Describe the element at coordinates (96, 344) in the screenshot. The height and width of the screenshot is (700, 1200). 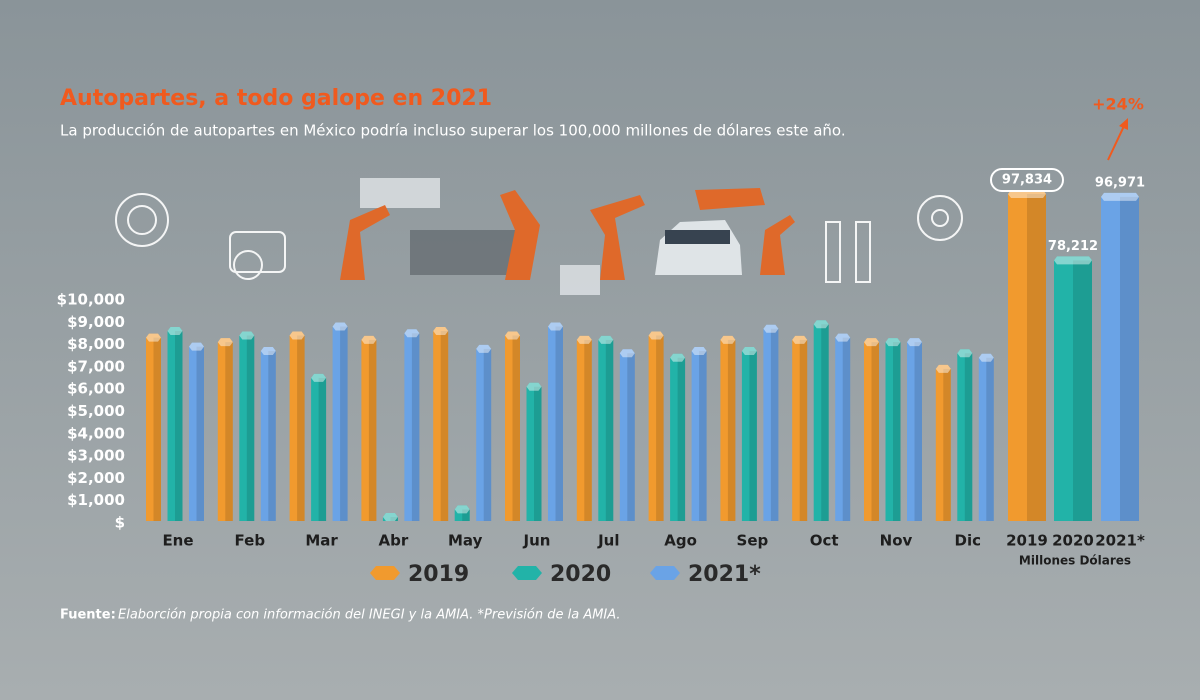
I see `y-tick-label: $8,000` at that location.